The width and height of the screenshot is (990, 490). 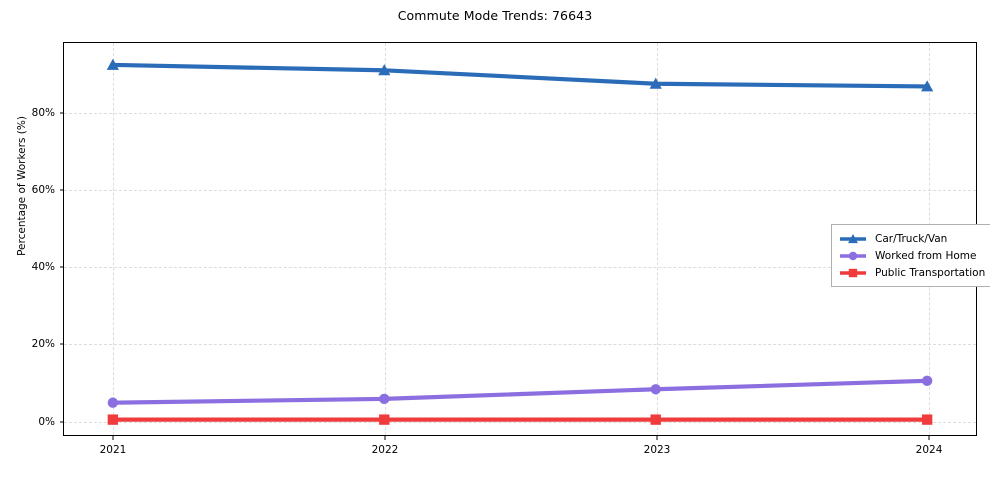 What do you see at coordinates (930, 272) in the screenshot?
I see `legend-item-label: Public Transportation` at bounding box center [930, 272].